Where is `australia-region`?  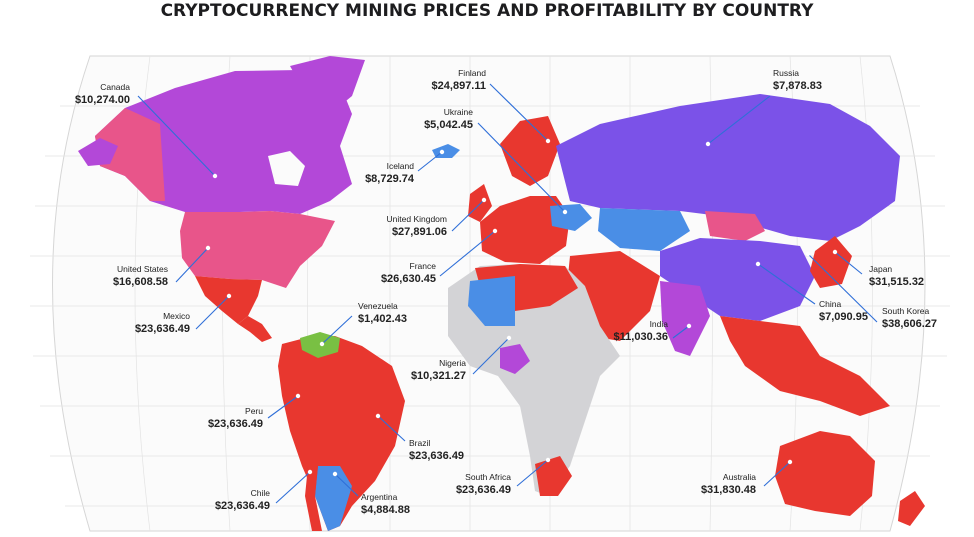 australia-region is located at coordinates (825, 473).